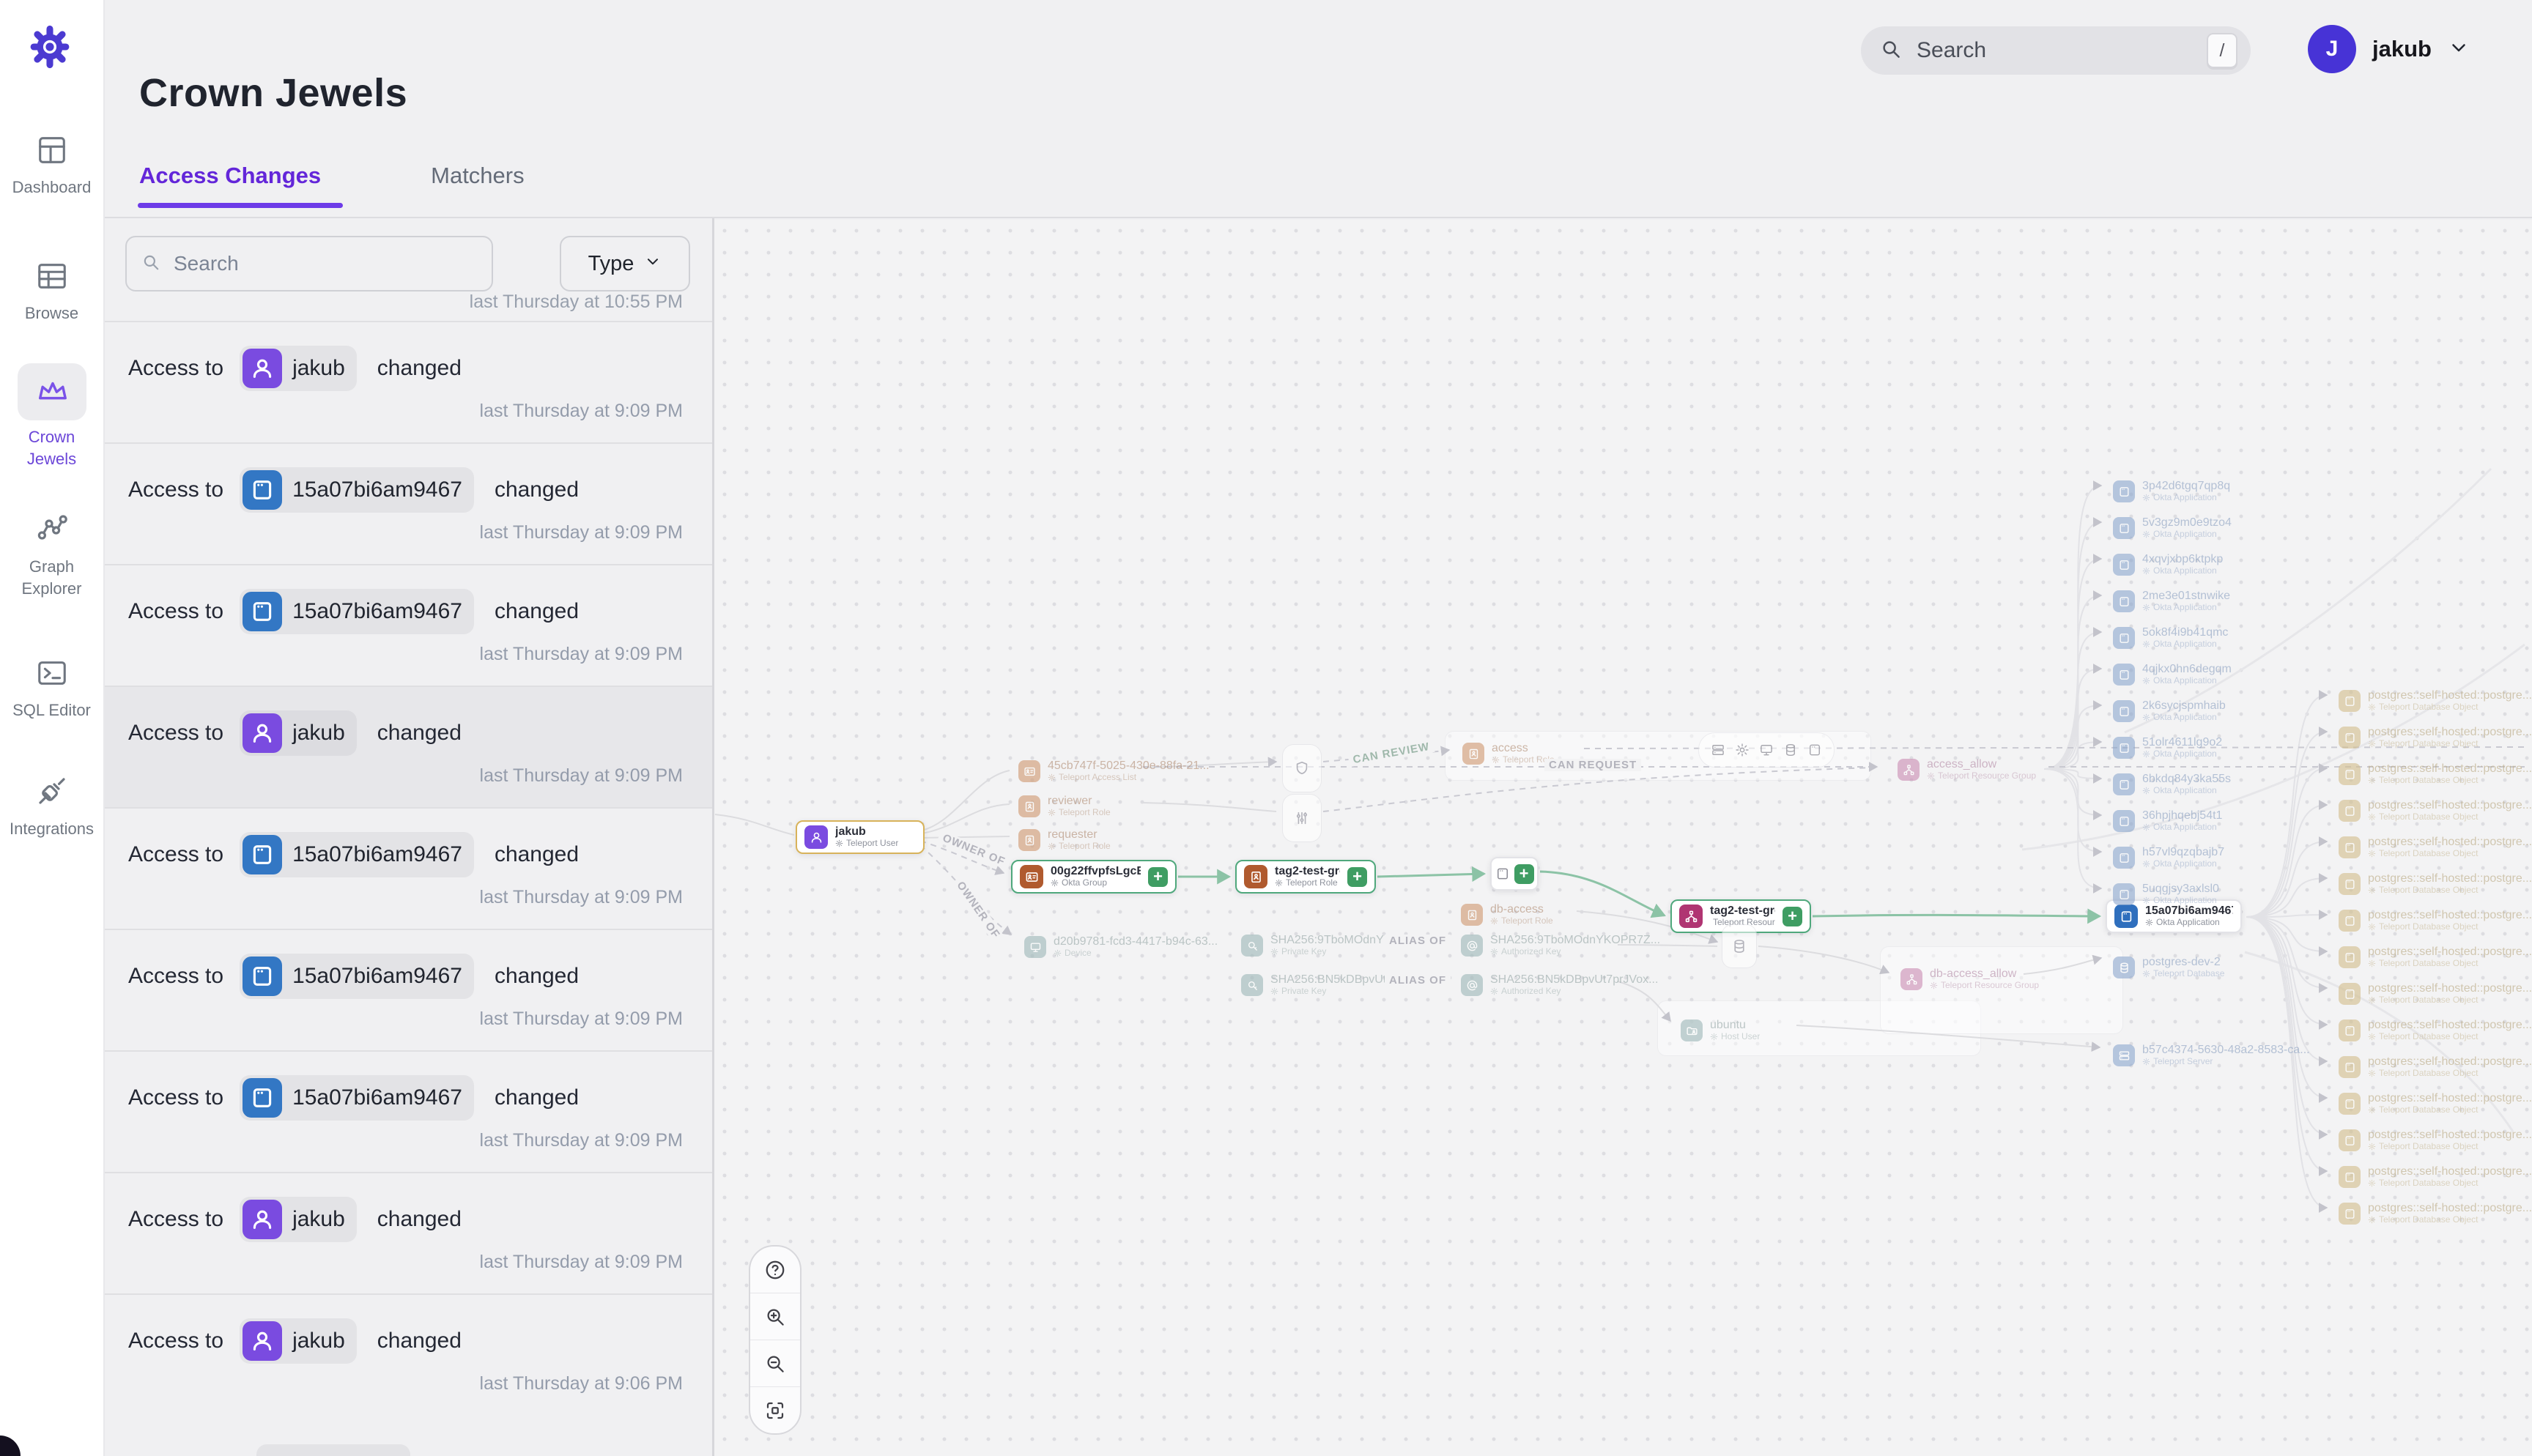  Describe the element at coordinates (1121, 947) in the screenshot. I see `graph-node-d20b9781-fcd3-4417-b94c-63-: d20b9781-fcd3-4417-b94c-63... Device` at that location.